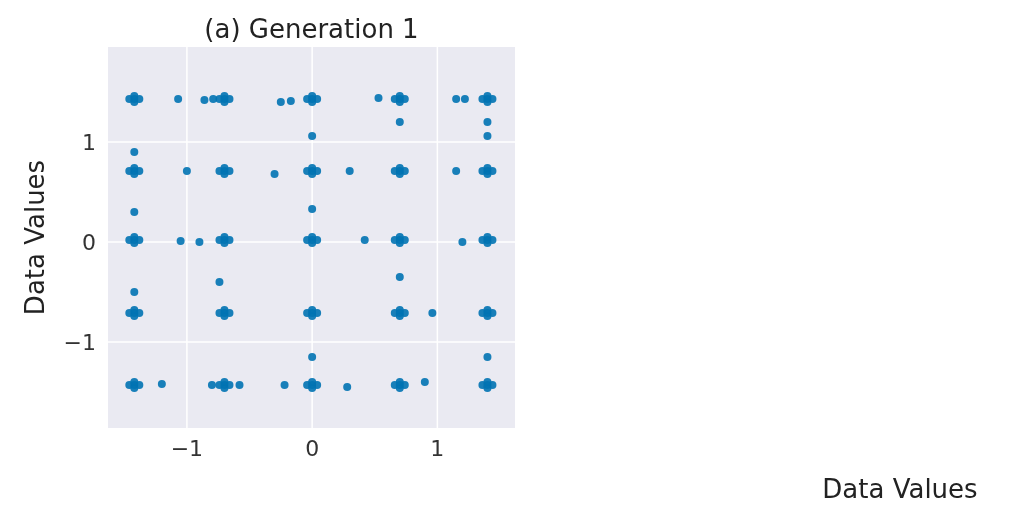  I want to click on x-tick-label: 0, so click(312, 448).